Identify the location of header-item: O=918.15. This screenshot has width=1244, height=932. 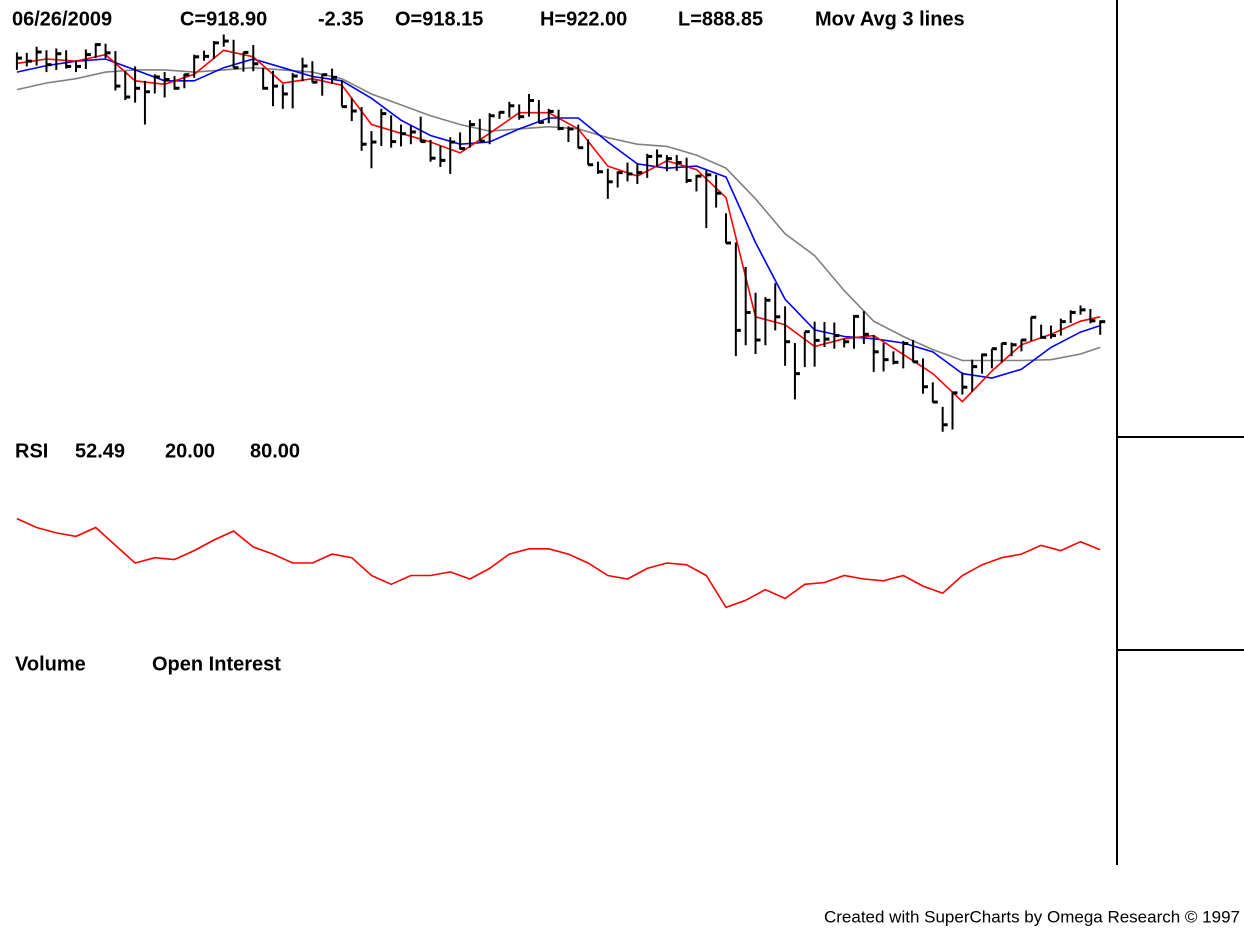
(439, 19).